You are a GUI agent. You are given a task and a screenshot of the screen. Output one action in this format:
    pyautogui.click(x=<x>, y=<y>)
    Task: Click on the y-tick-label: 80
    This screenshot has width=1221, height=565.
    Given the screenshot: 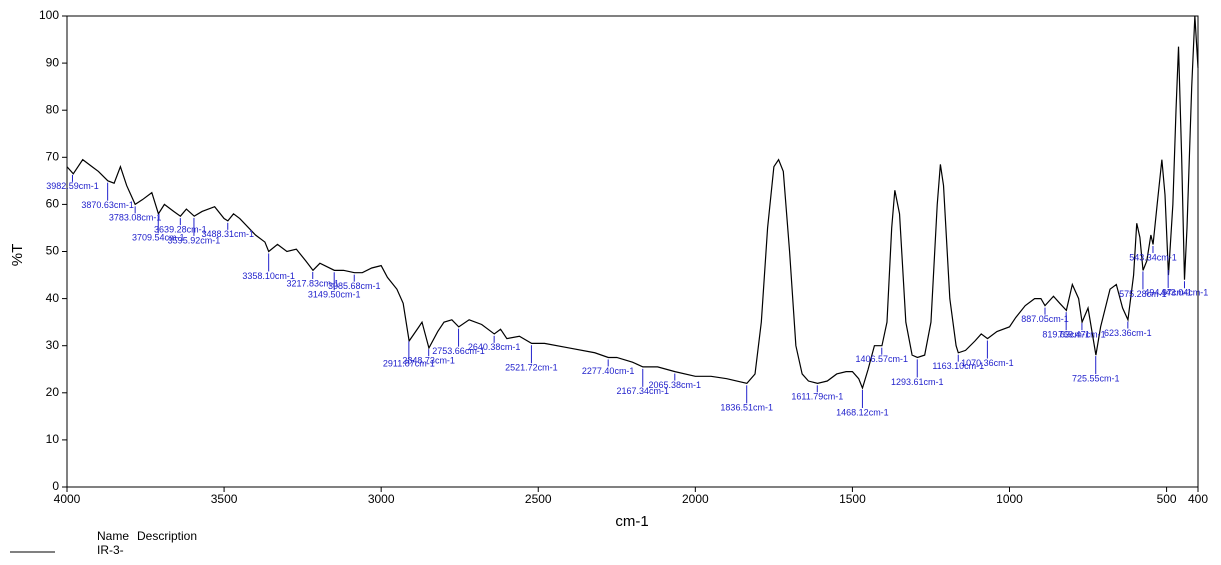 What is the action you would take?
    pyautogui.click(x=53, y=109)
    